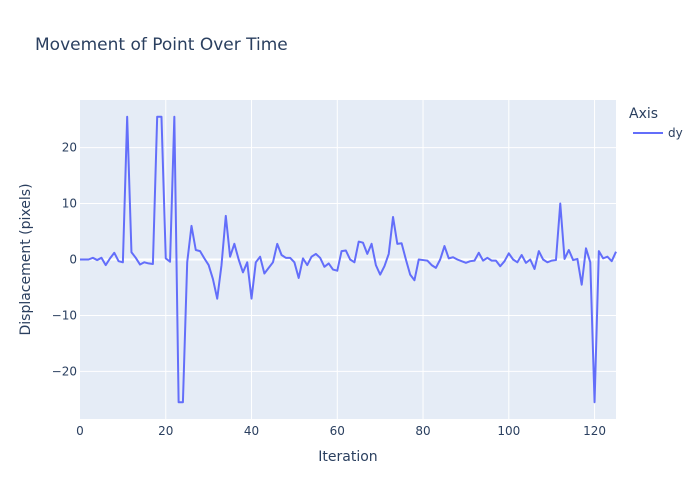  I want to click on y-tick-label: −20, so click(64, 371).